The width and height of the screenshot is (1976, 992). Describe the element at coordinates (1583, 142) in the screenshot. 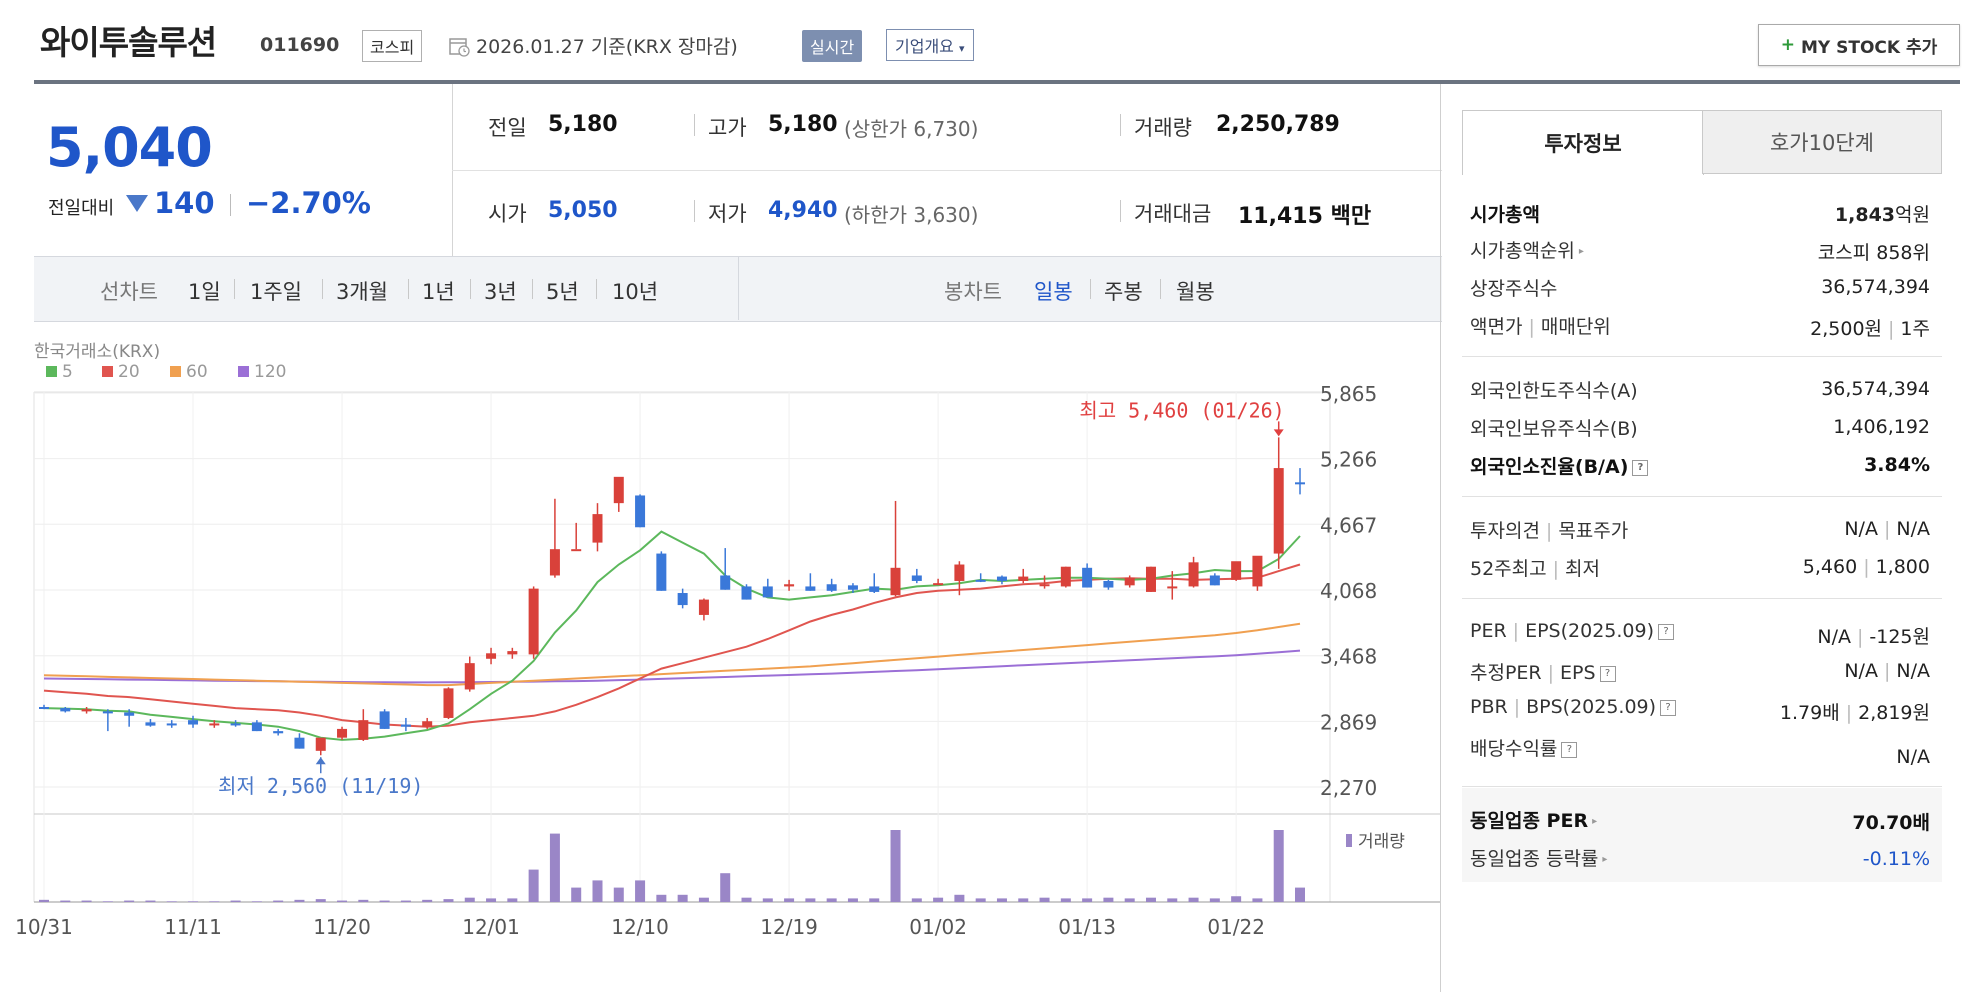

I see `tab-investment-info: 투자정보` at that location.